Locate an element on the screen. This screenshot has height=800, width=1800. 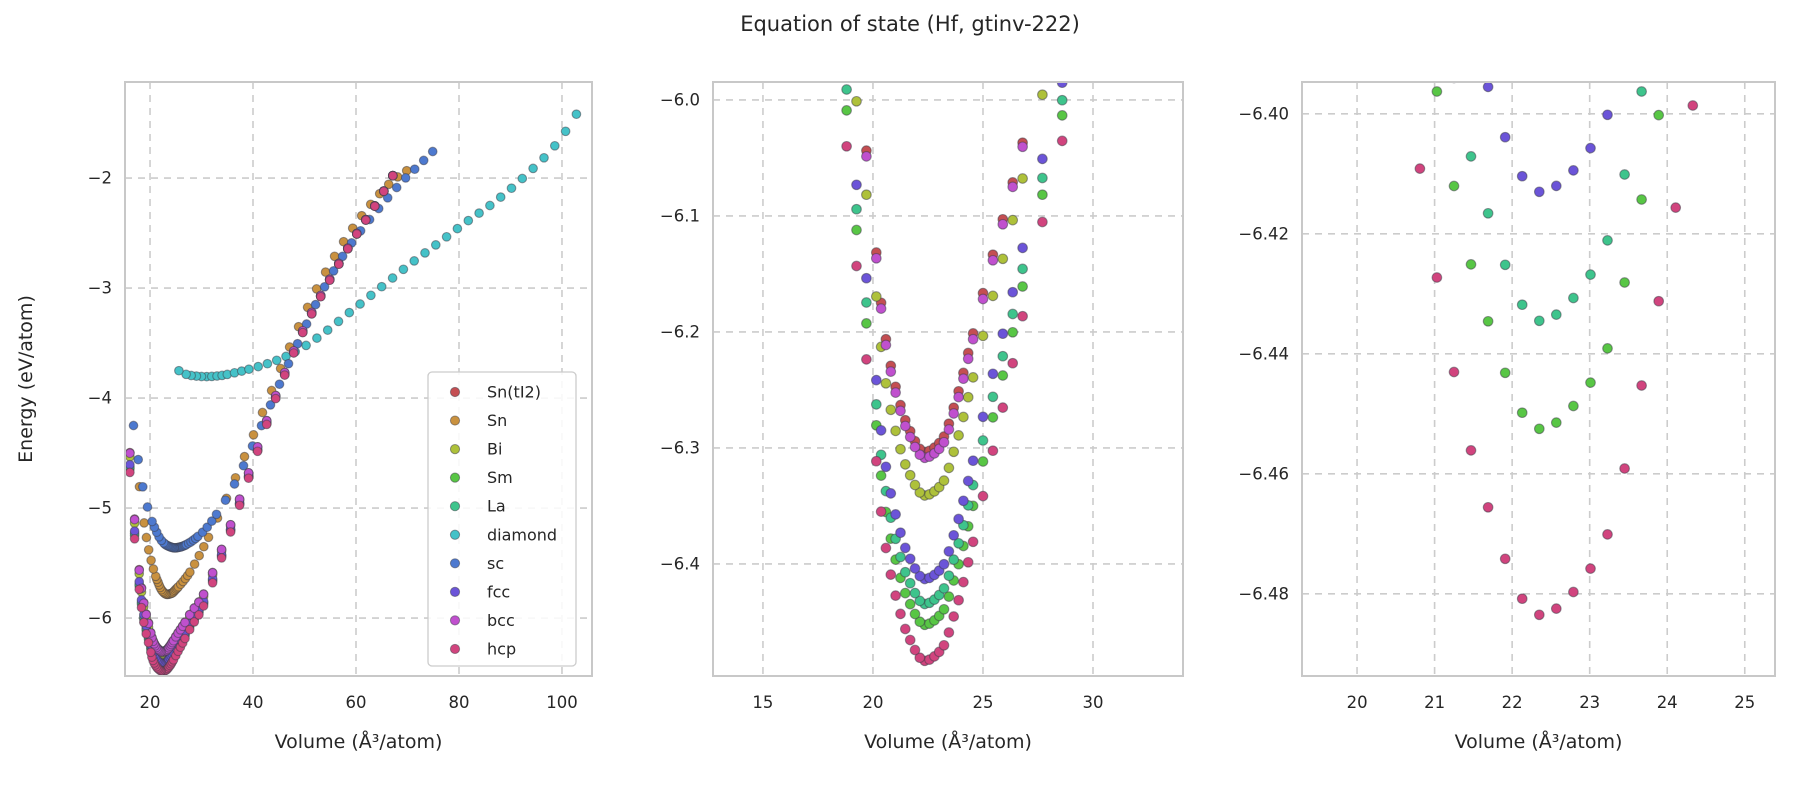
x-tick-label: 21 is located at coordinates (1434, 702).